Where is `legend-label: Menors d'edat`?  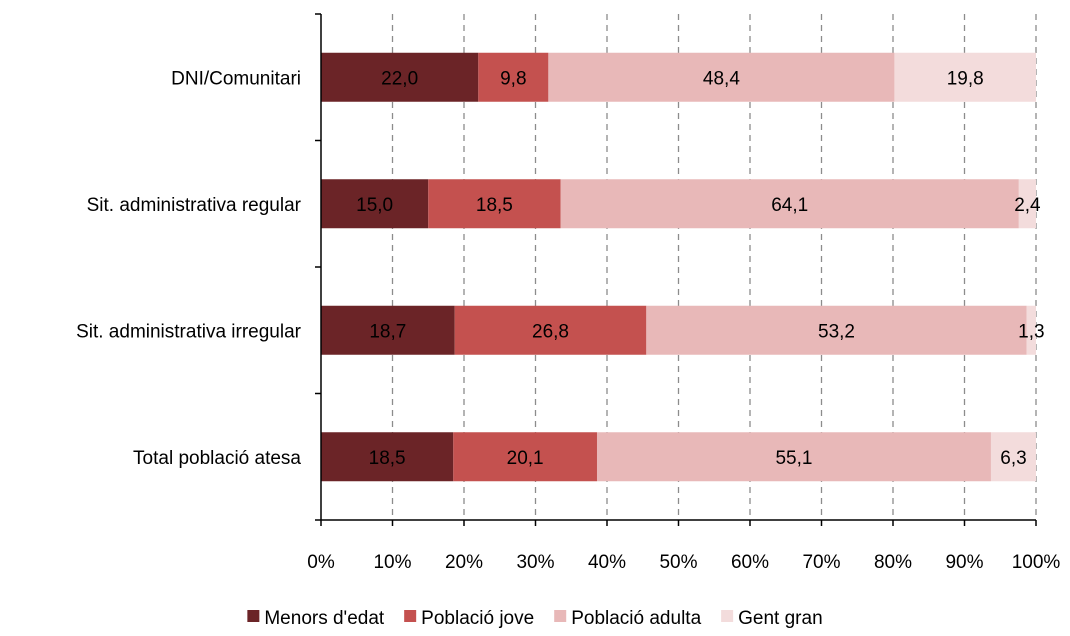
legend-label: Menors d'edat is located at coordinates (324, 618).